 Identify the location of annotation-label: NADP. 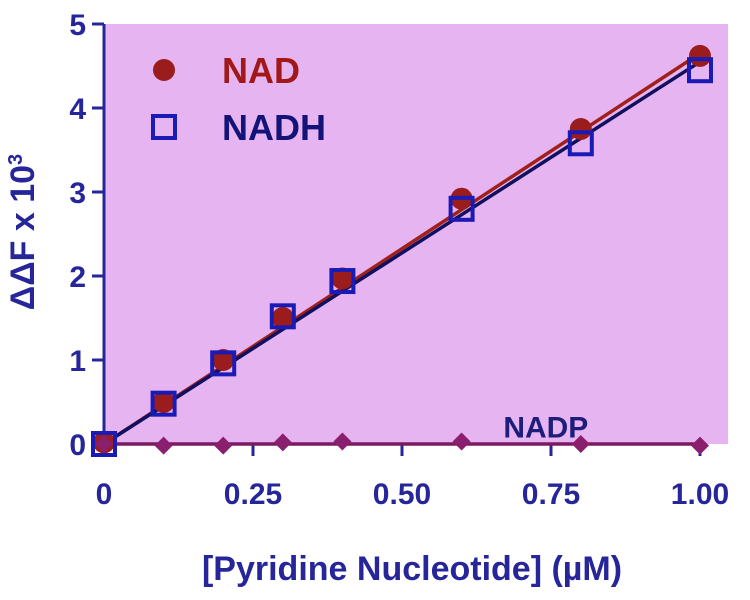
(545, 428).